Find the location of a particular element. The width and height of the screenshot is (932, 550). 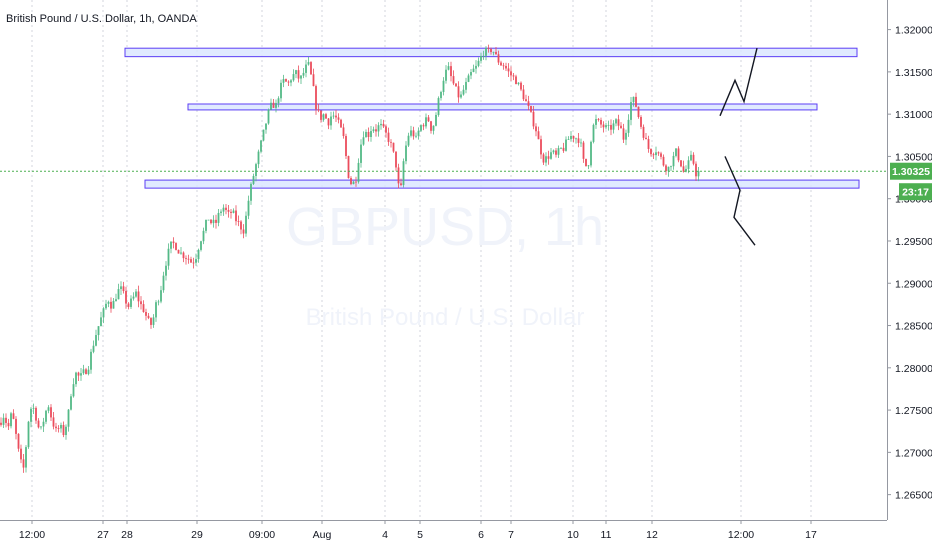

watermark: GBPUSD, 1h British Pound / U.S. Dollar is located at coordinates (445, 264).